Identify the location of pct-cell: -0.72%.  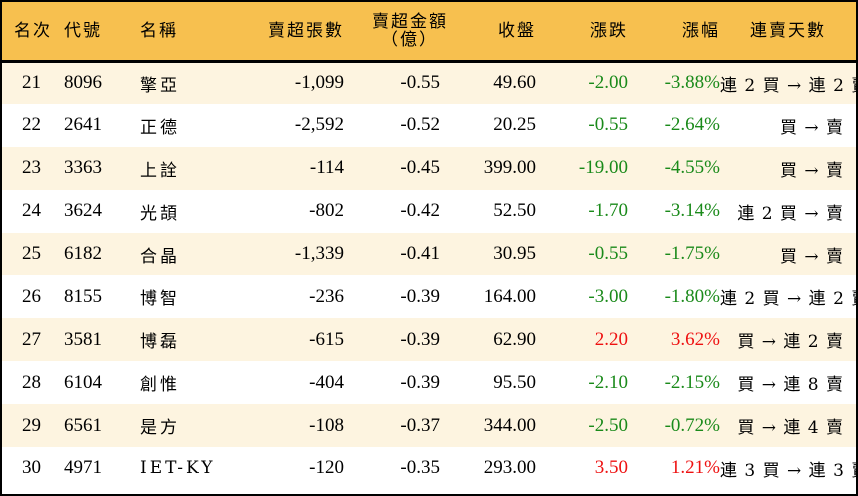
(692, 425).